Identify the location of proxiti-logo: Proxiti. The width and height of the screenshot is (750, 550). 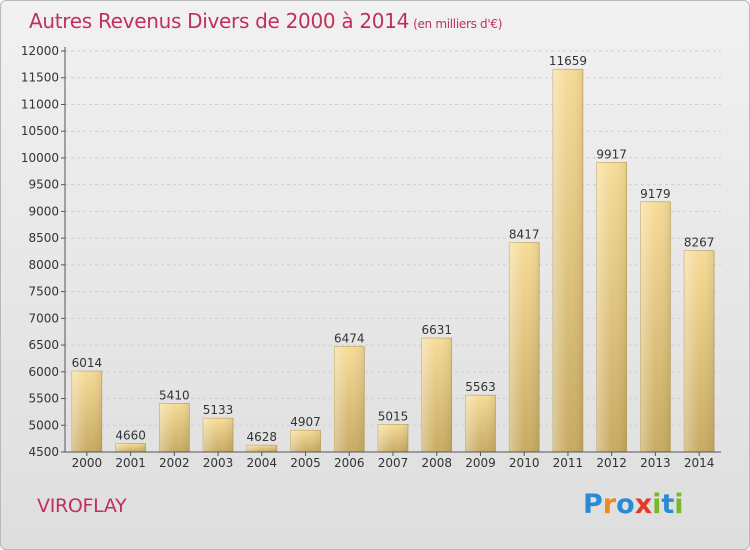
(633, 504).